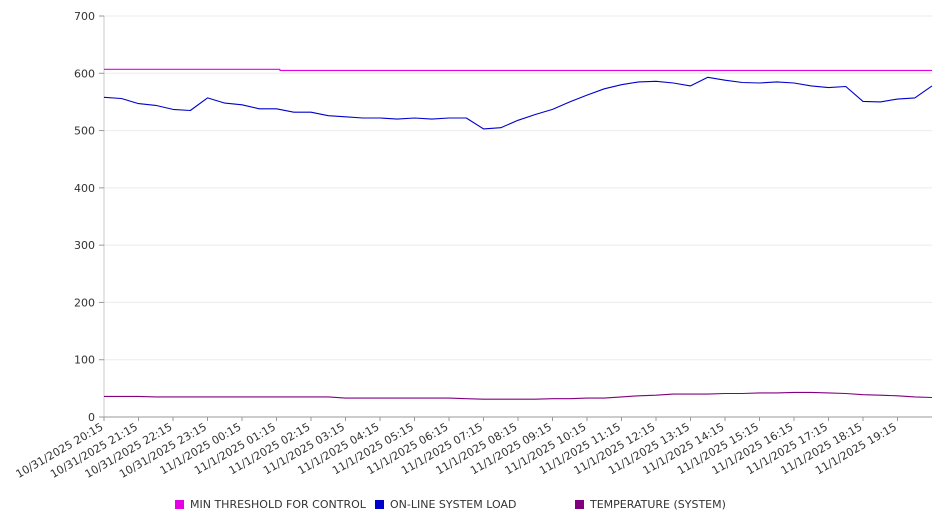 The image size is (946, 526). Describe the element at coordinates (658, 504) in the screenshot. I see `legend-label-temperature: TEMPERATURE (SYSTEM)` at that location.